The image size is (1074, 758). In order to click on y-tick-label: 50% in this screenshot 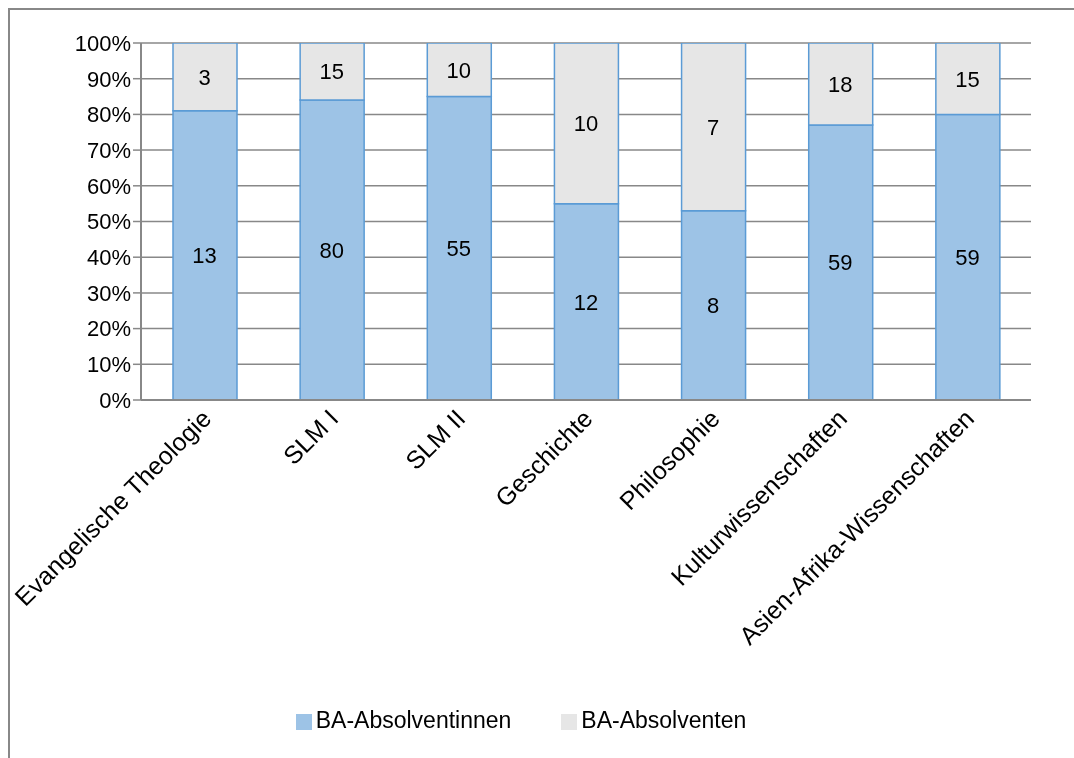, I will do `click(108, 222)`.